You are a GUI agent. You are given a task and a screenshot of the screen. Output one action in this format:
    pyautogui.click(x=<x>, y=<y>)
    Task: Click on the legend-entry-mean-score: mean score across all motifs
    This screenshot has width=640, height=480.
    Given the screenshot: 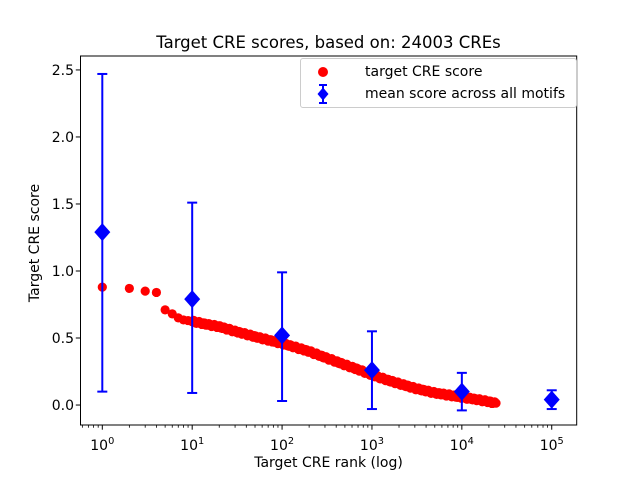 What is the action you would take?
    pyautogui.click(x=436, y=94)
    